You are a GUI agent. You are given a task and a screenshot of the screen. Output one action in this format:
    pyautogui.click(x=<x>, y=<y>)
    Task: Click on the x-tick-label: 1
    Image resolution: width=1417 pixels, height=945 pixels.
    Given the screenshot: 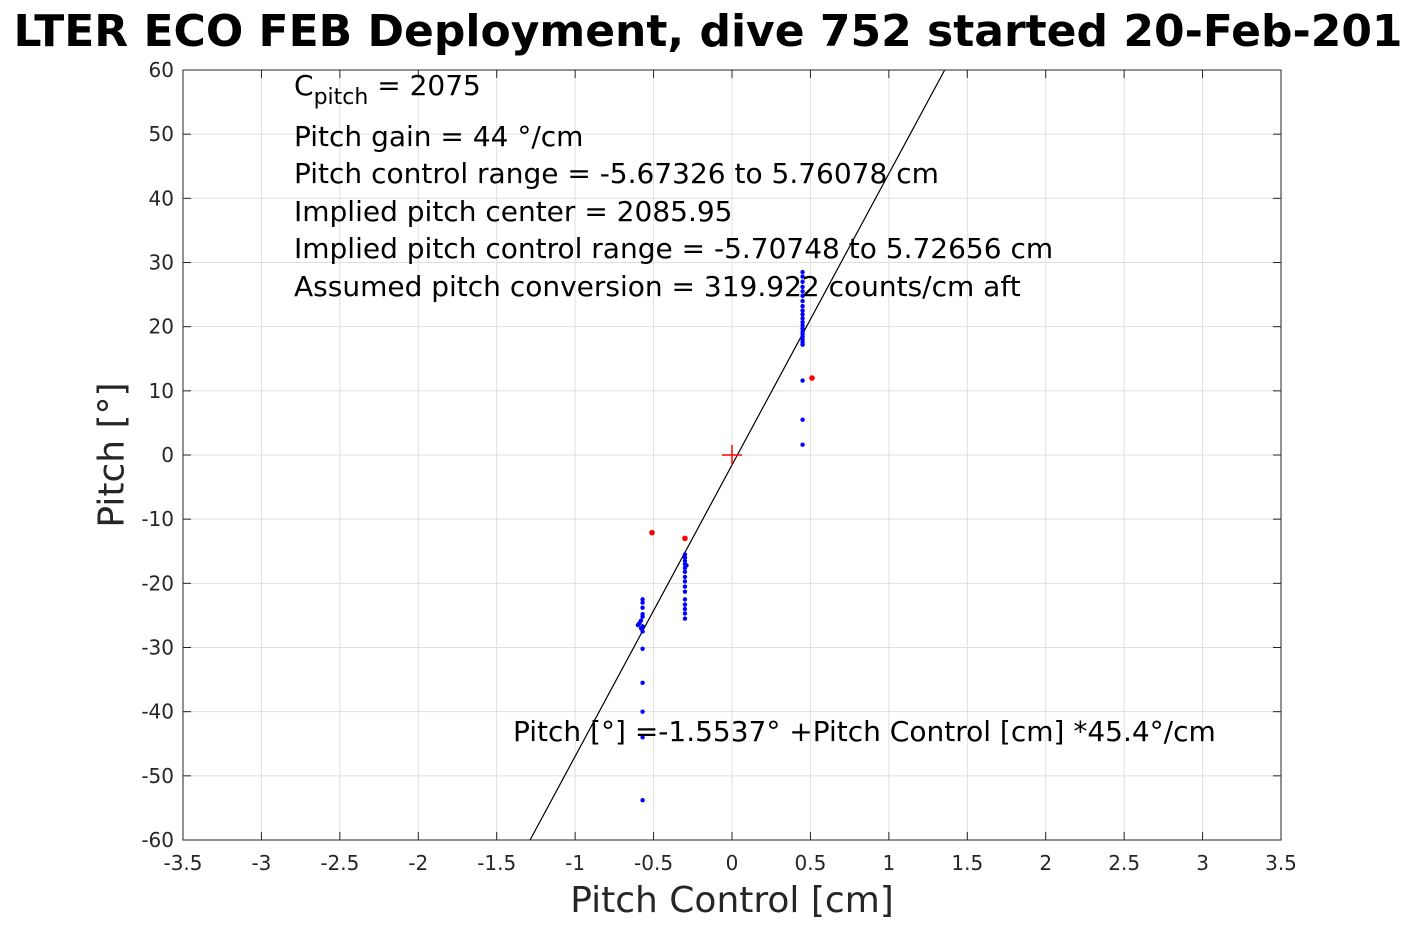 What is the action you would take?
    pyautogui.click(x=888, y=863)
    